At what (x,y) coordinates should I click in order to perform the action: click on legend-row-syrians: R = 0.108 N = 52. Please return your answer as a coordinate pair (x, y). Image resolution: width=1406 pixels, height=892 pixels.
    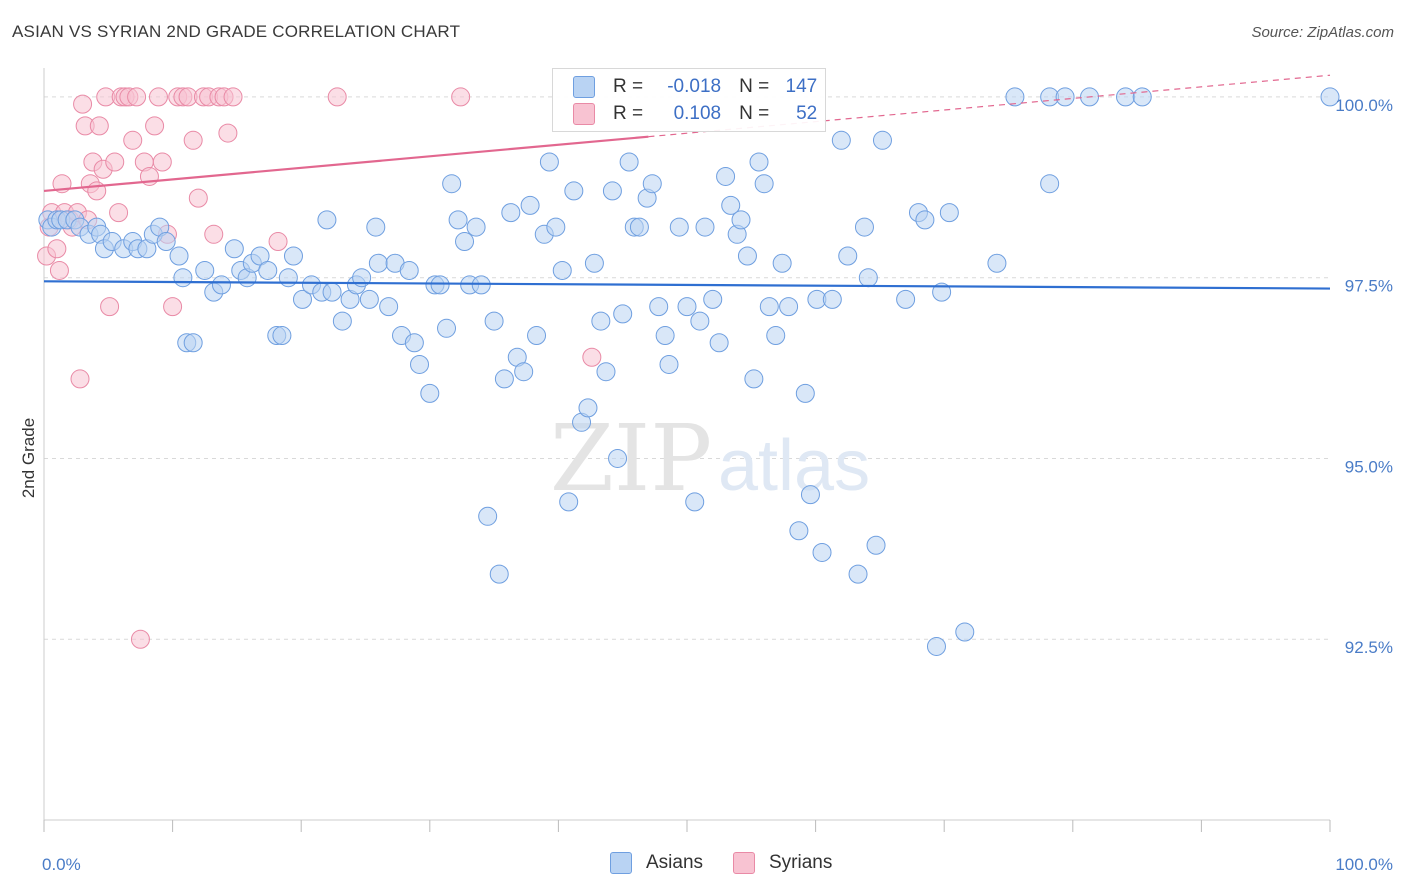
    Looking at the image, I should click on (695, 114).